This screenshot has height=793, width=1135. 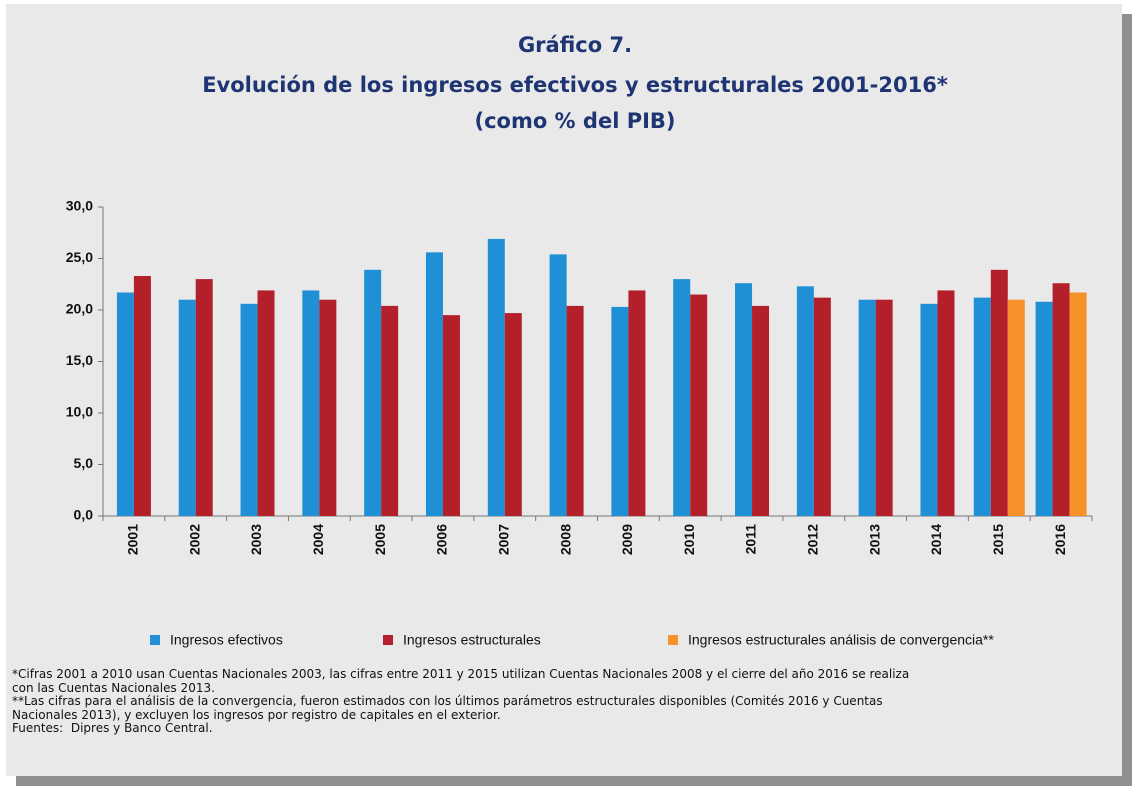 I want to click on x-tick-label: 2012, so click(x=813, y=539).